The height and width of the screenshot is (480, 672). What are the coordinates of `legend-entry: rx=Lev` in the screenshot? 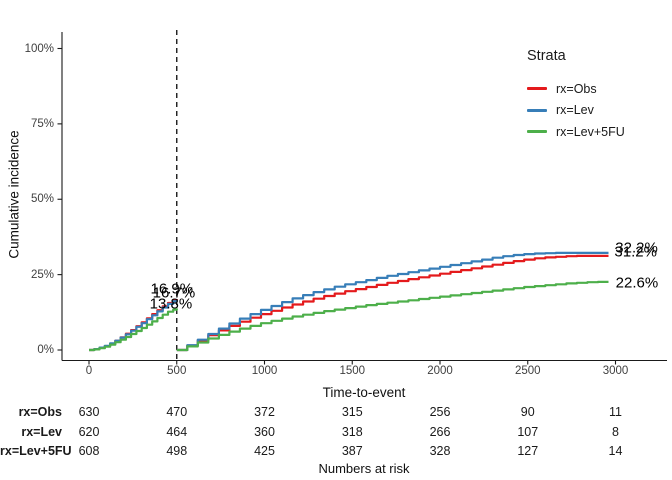 It's located at (576, 111).